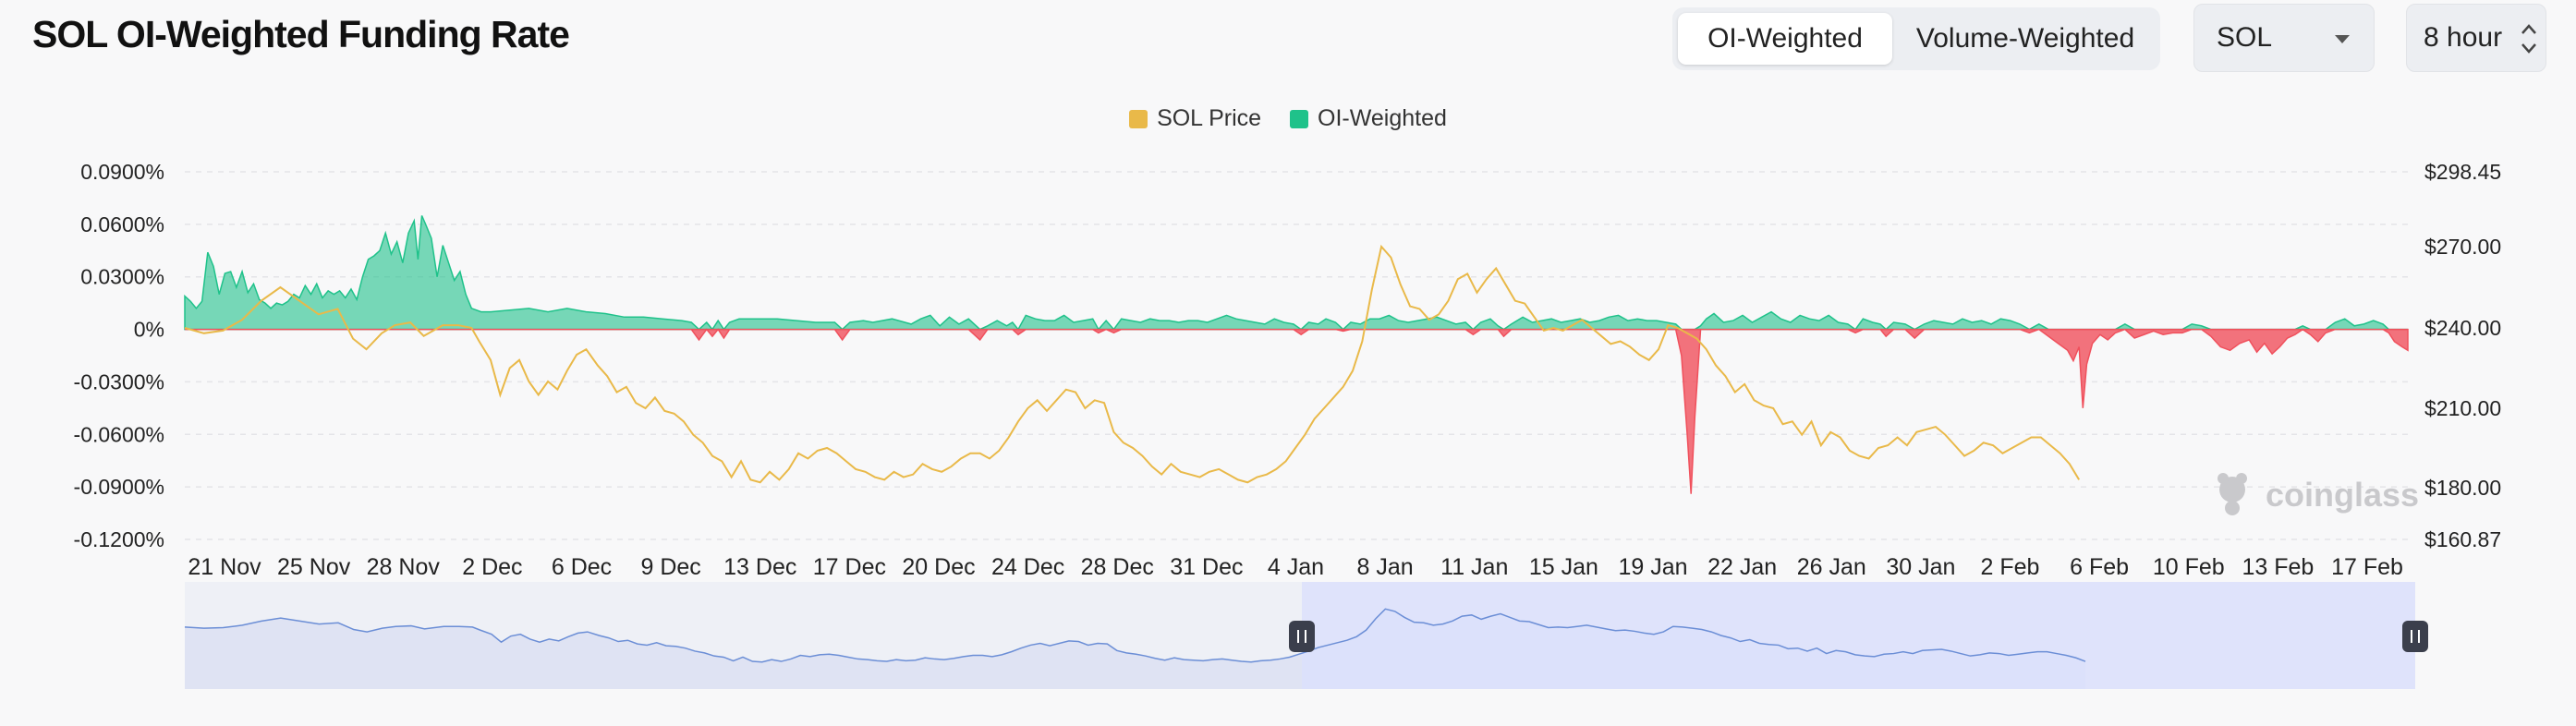  What do you see at coordinates (938, 567) in the screenshot?
I see `x-tick-label: 20 Dec` at bounding box center [938, 567].